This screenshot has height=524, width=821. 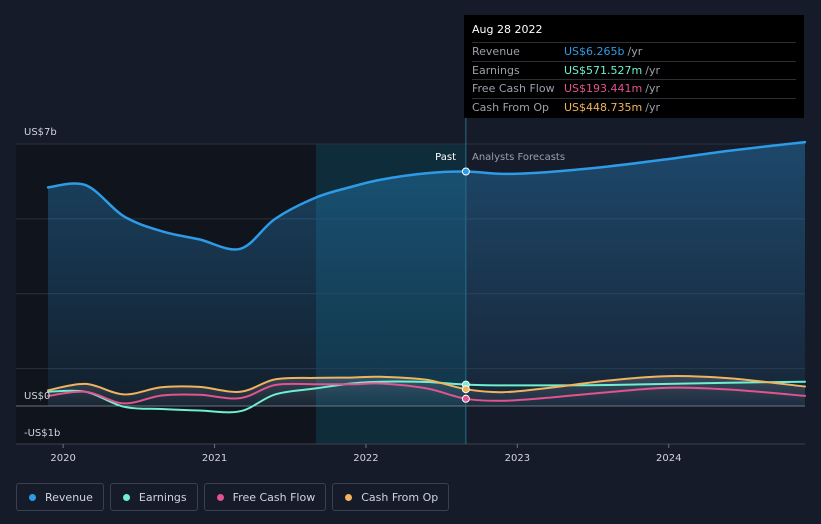 What do you see at coordinates (400, 497) in the screenshot?
I see `legend-label: Cash From Op` at bounding box center [400, 497].